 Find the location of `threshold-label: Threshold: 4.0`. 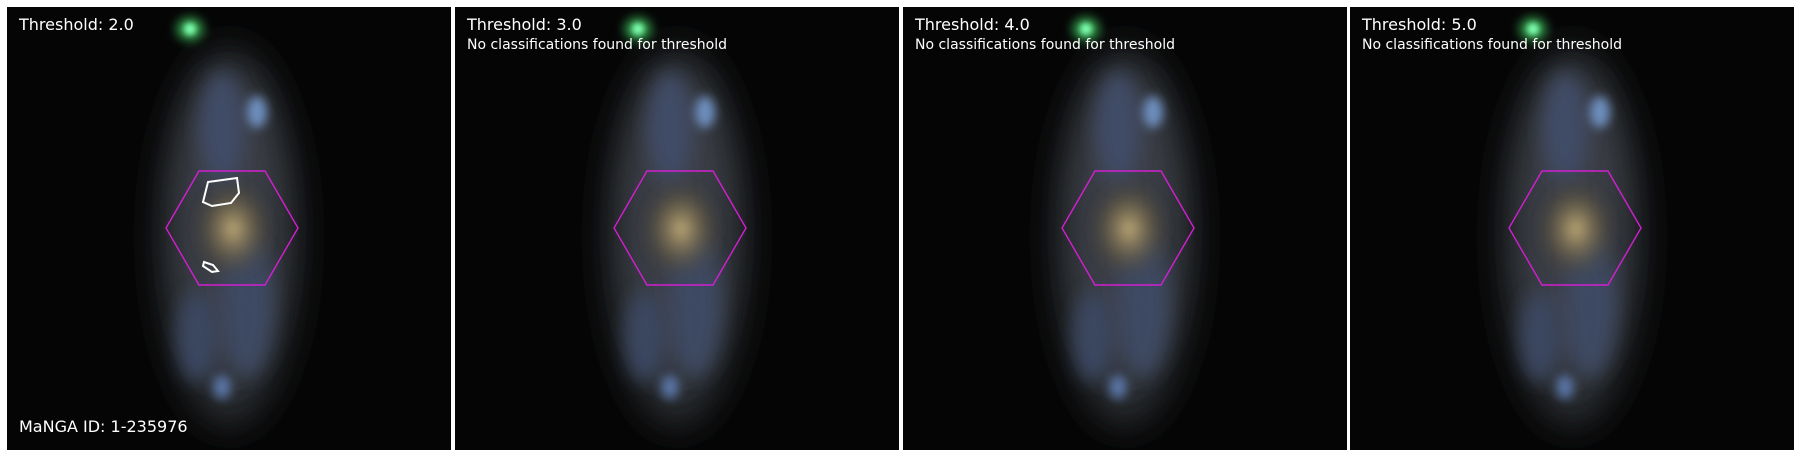

threshold-label: Threshold: 4.0 is located at coordinates (972, 24).